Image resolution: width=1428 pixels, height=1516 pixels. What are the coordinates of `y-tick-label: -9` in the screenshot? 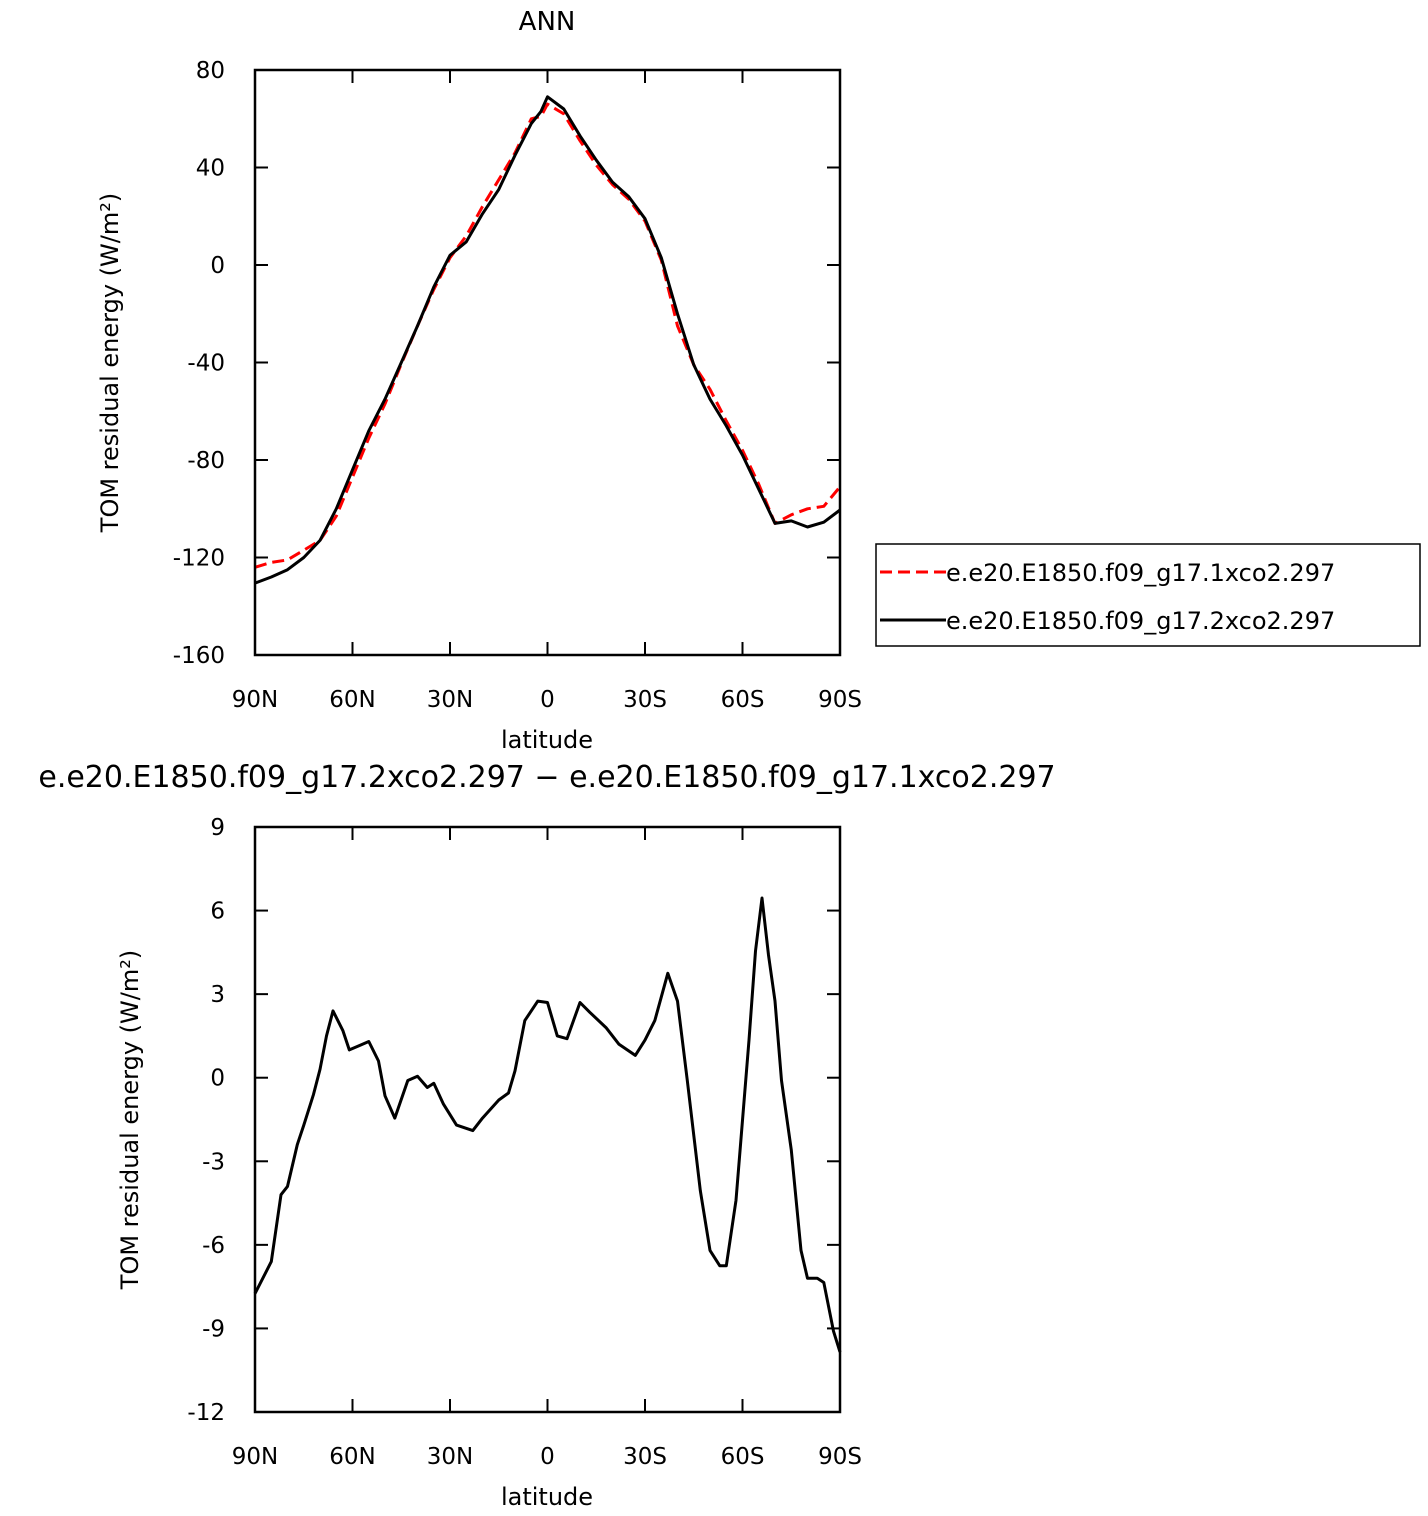 It's located at (213, 1329).